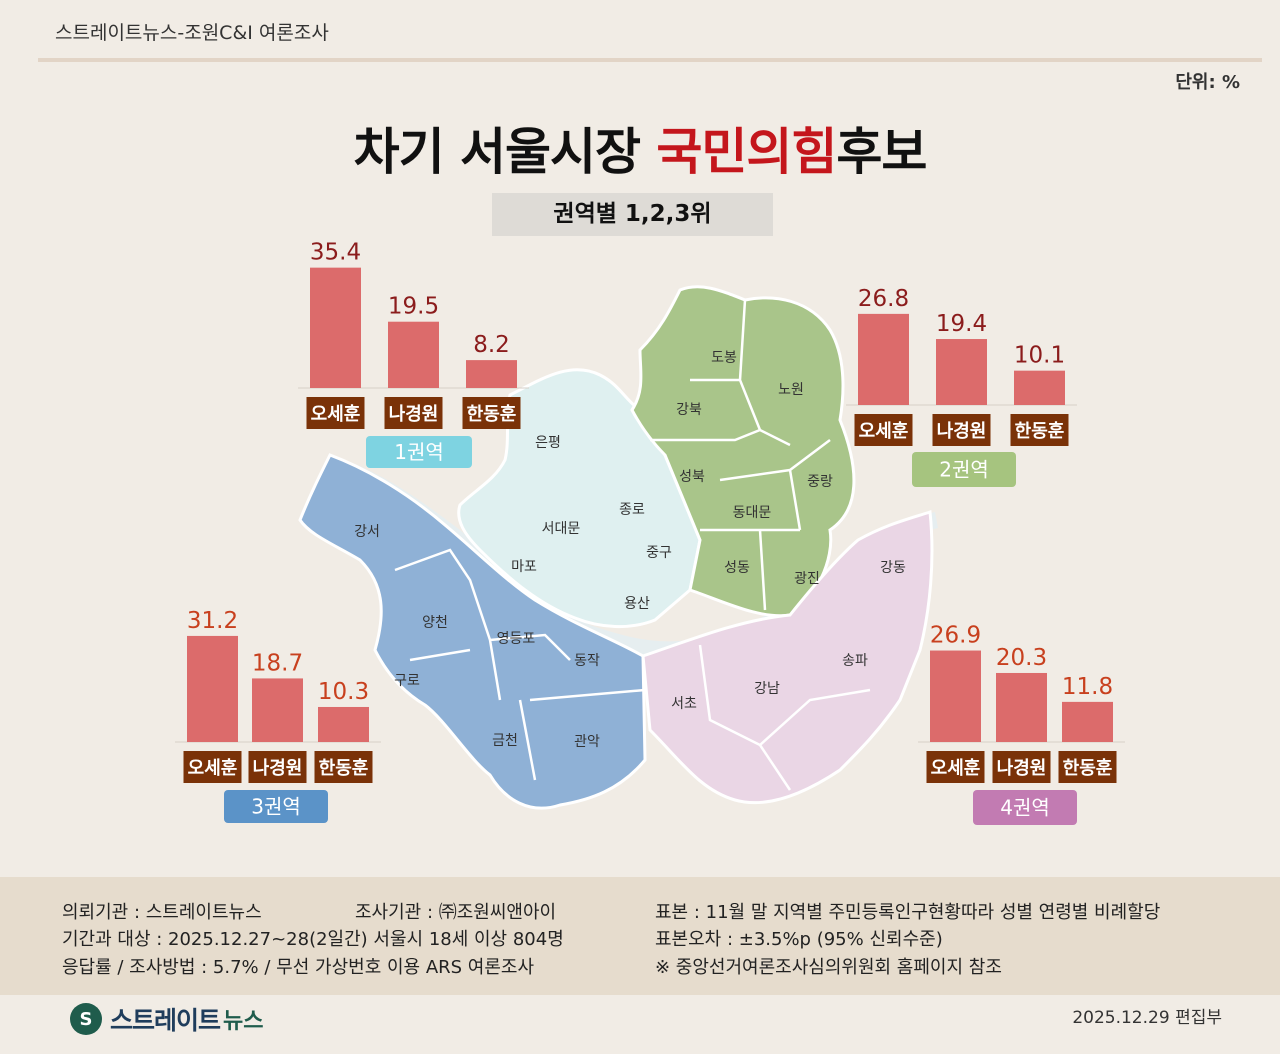 This screenshot has width=1280, height=1054. Describe the element at coordinates (505, 152) in the screenshot. I see `title-main: 차기 서울시장` at that location.